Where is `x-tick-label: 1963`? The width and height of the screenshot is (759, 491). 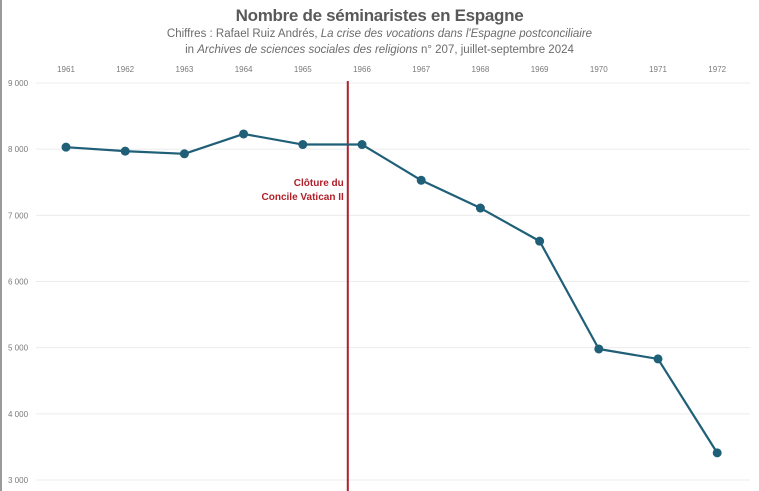 x-tick-label: 1963 is located at coordinates (185, 69).